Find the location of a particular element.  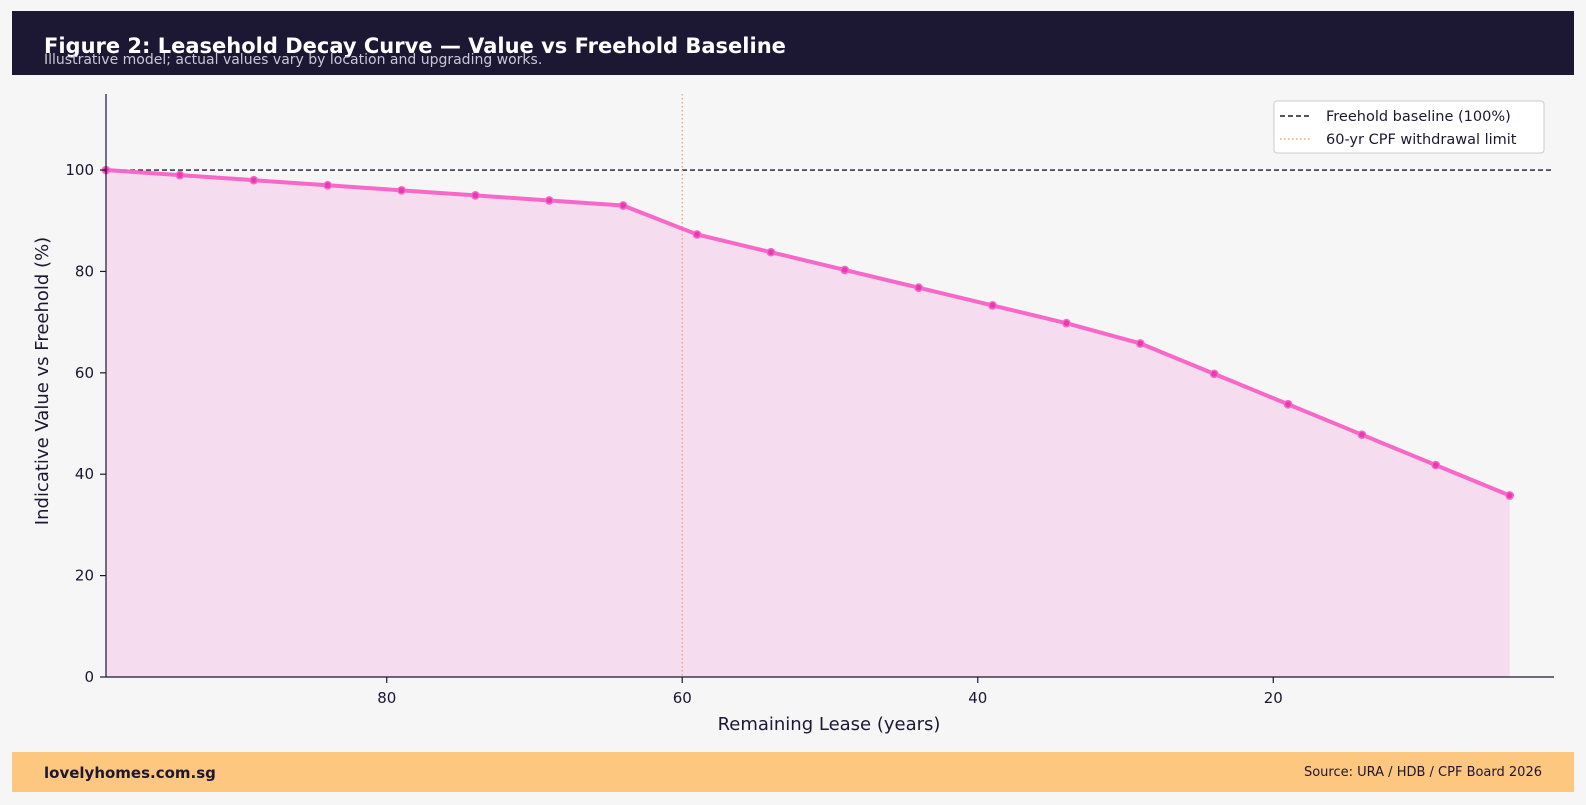

y-tick-label: 0 is located at coordinates (89, 677).